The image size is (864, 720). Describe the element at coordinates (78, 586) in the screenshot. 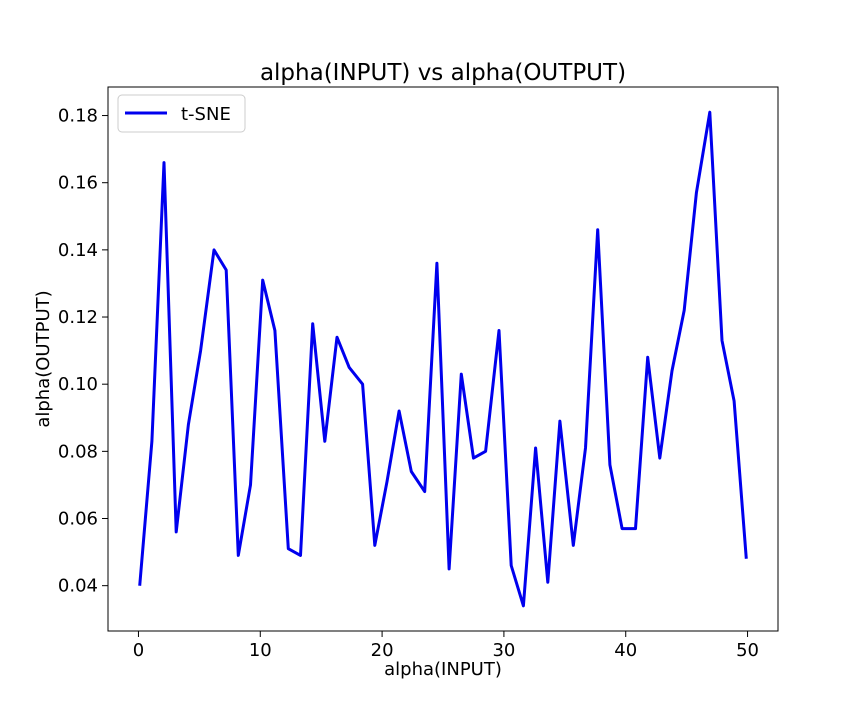

I see `y-tick-label: 0.04` at that location.